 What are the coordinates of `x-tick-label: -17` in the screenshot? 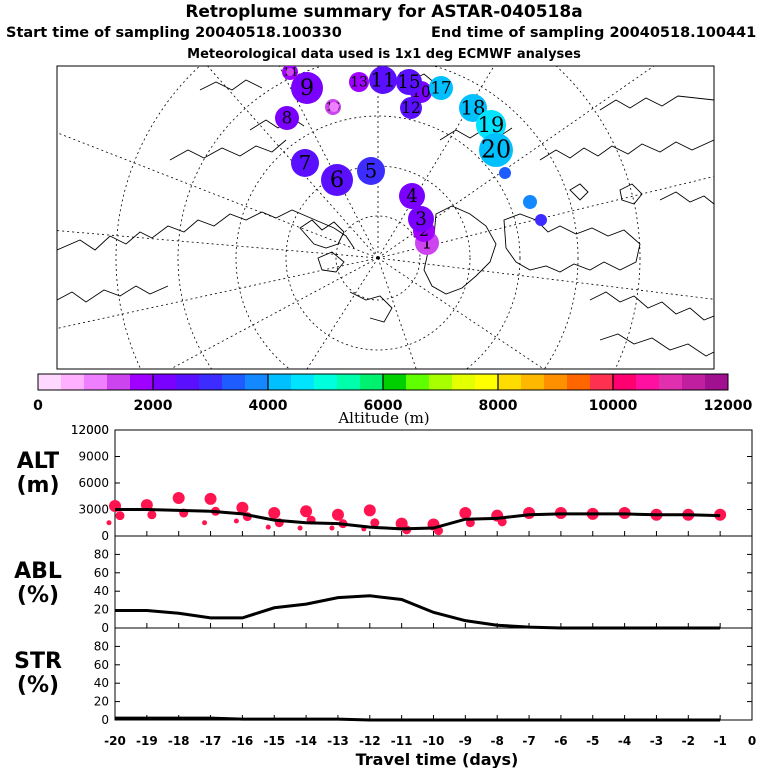 It's located at (211, 741).